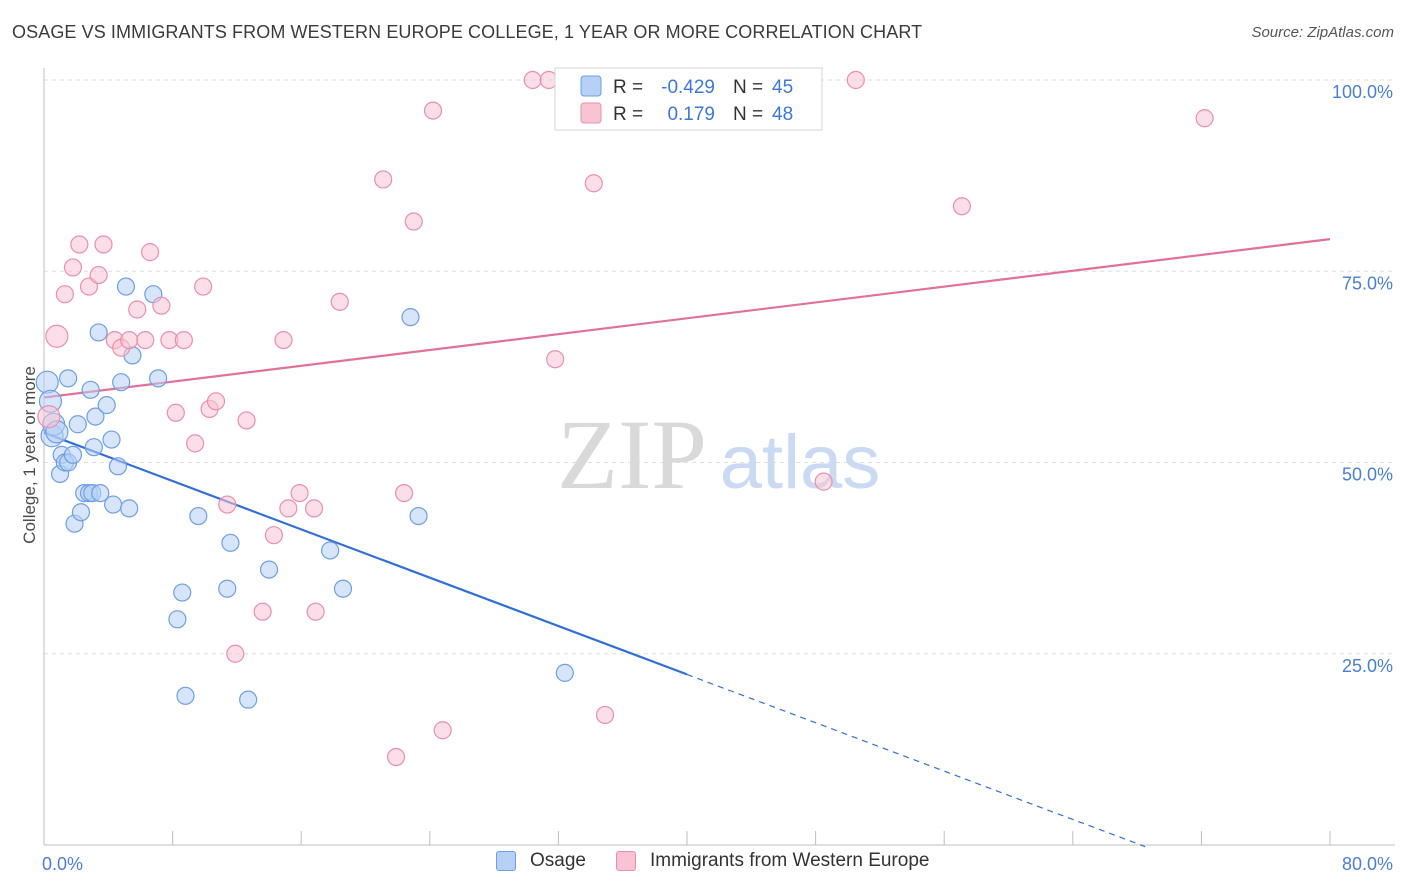 The image size is (1406, 892). What do you see at coordinates (626, 861) in the screenshot?
I see `bottom-legend-swatch-immigrants` at bounding box center [626, 861].